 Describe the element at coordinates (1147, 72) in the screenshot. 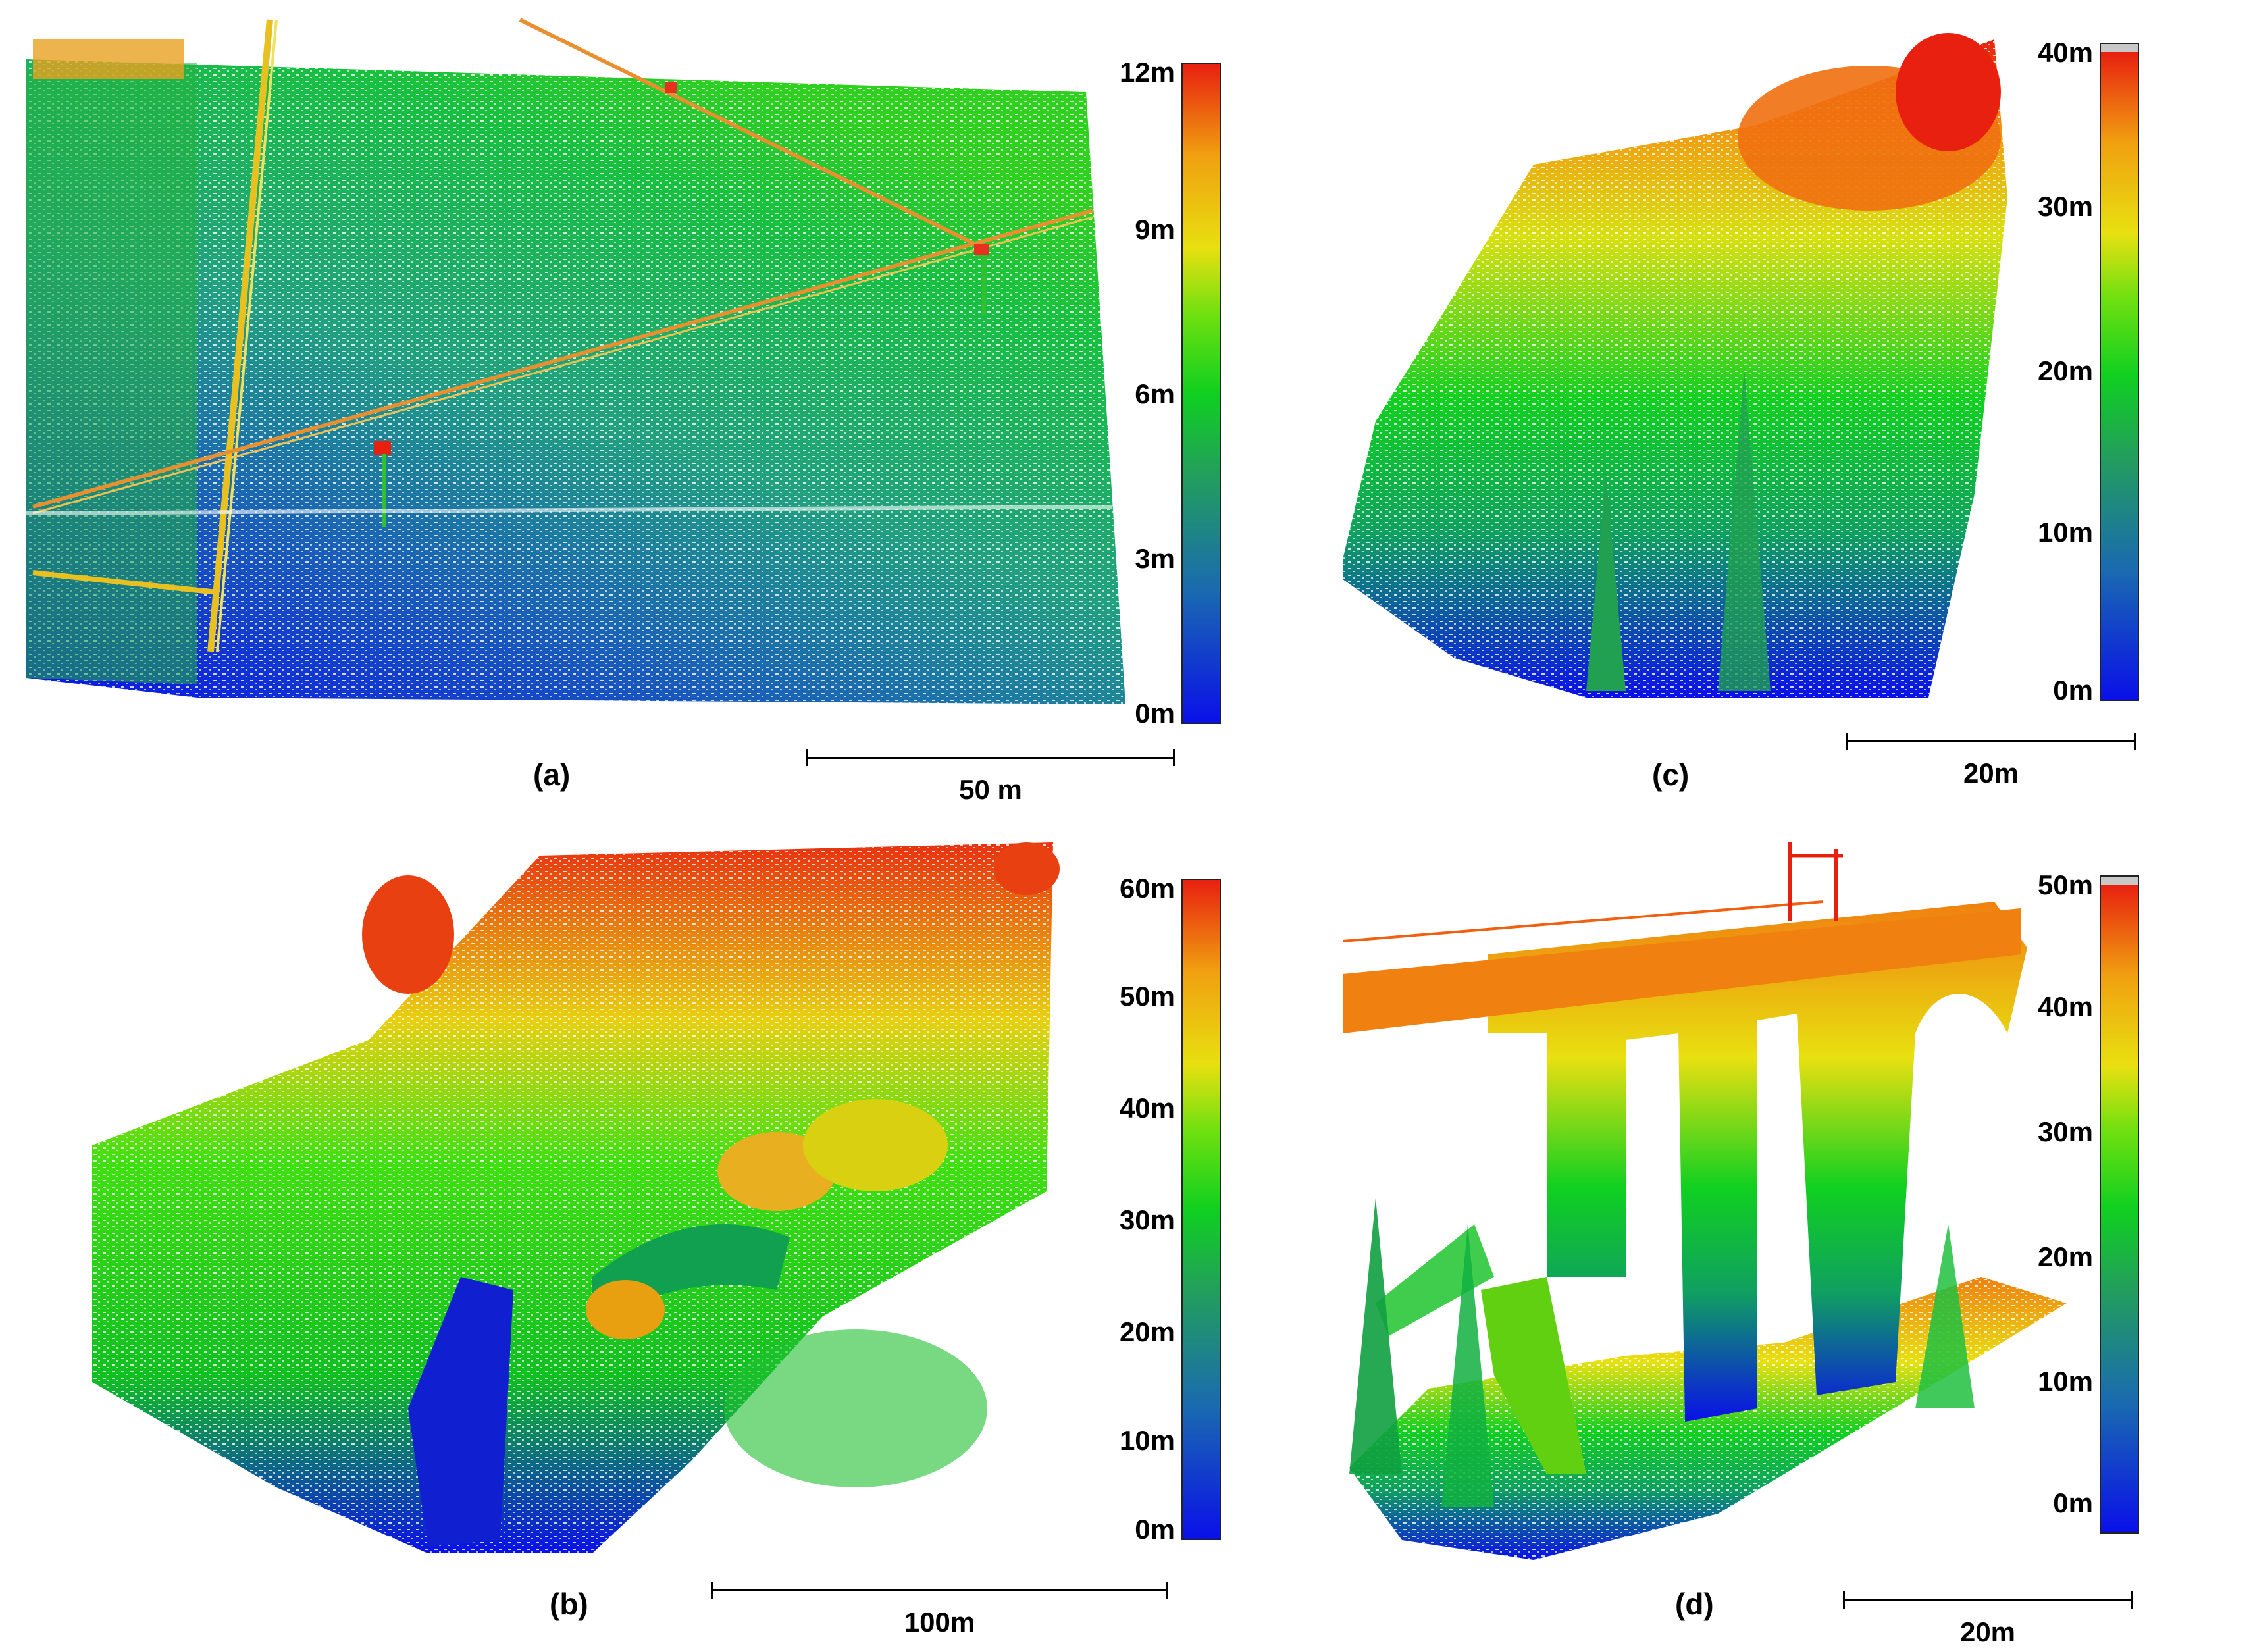

I see `colorbar-tick: 12m` at that location.